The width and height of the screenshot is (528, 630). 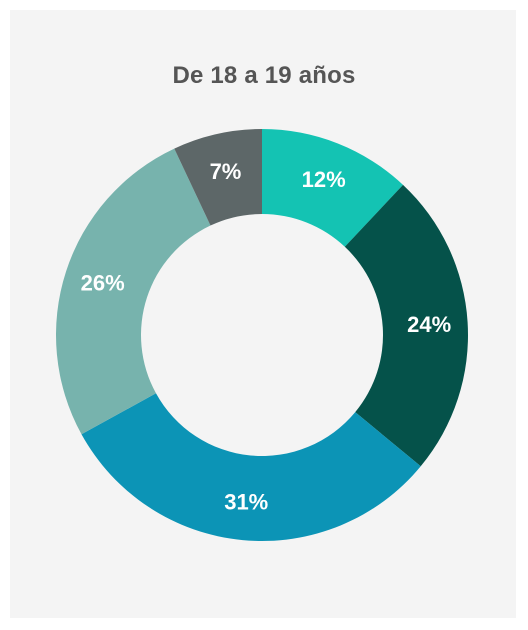 I want to click on slice-label-4: 7%, so click(x=226, y=171).